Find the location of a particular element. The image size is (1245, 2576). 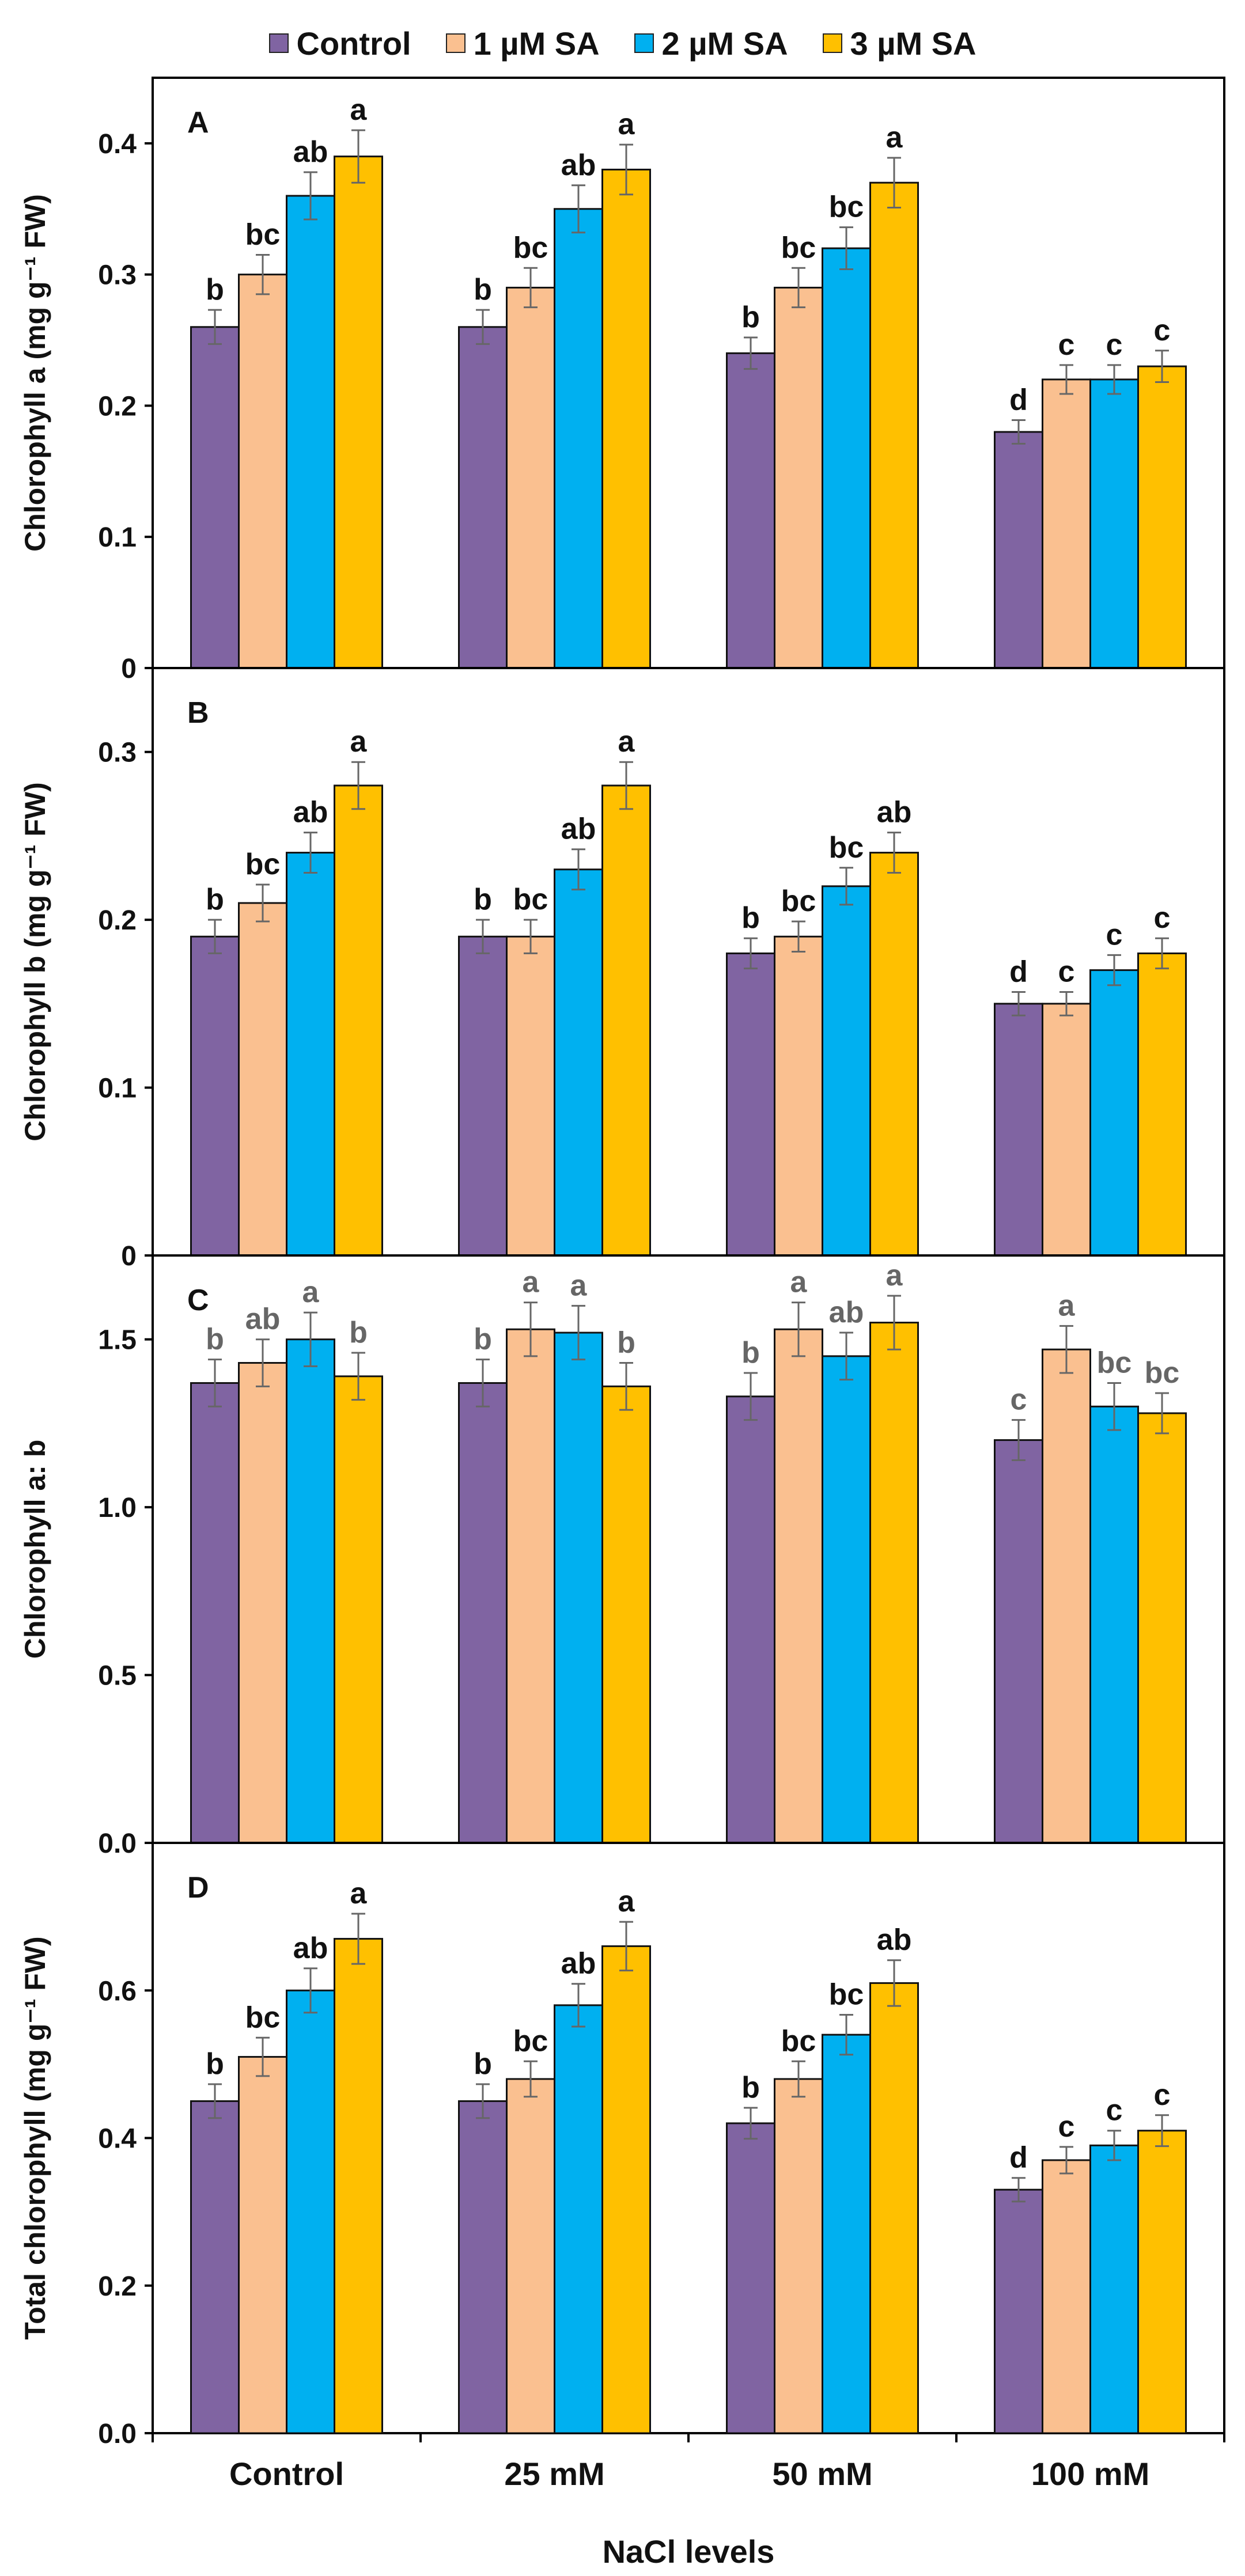

y-tick-label: 1.5 is located at coordinates (117, 1341).